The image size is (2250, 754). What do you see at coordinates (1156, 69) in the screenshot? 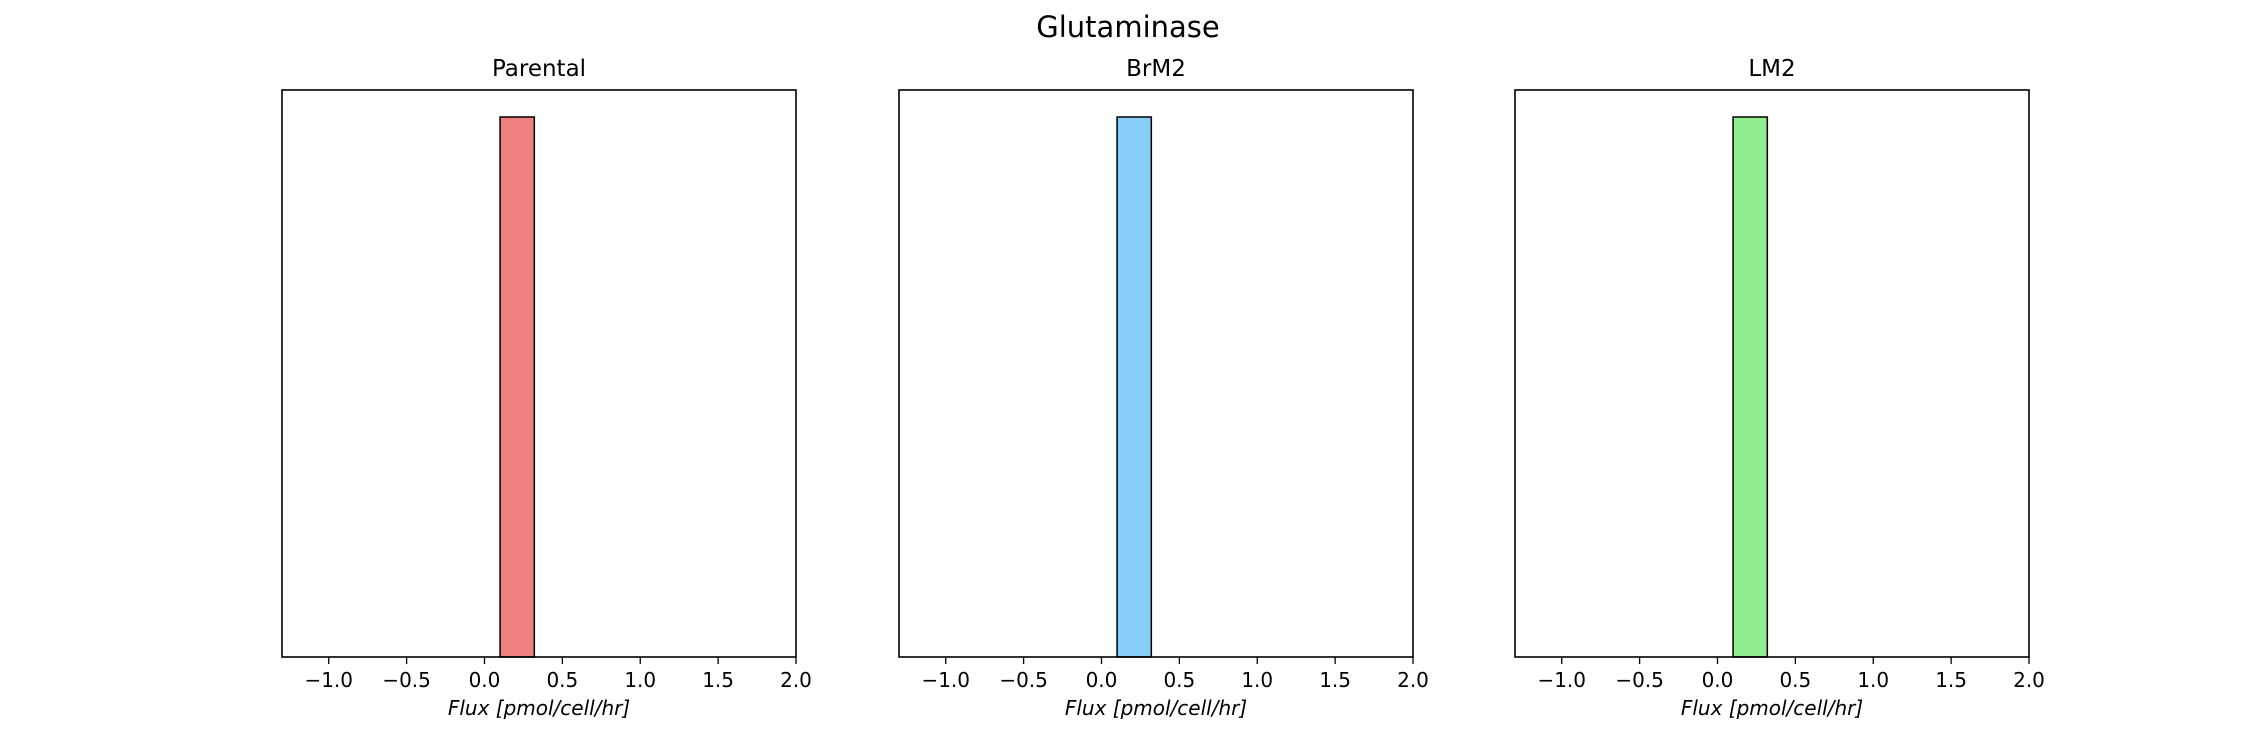
I see `subplot-title: BrM2` at bounding box center [1156, 69].